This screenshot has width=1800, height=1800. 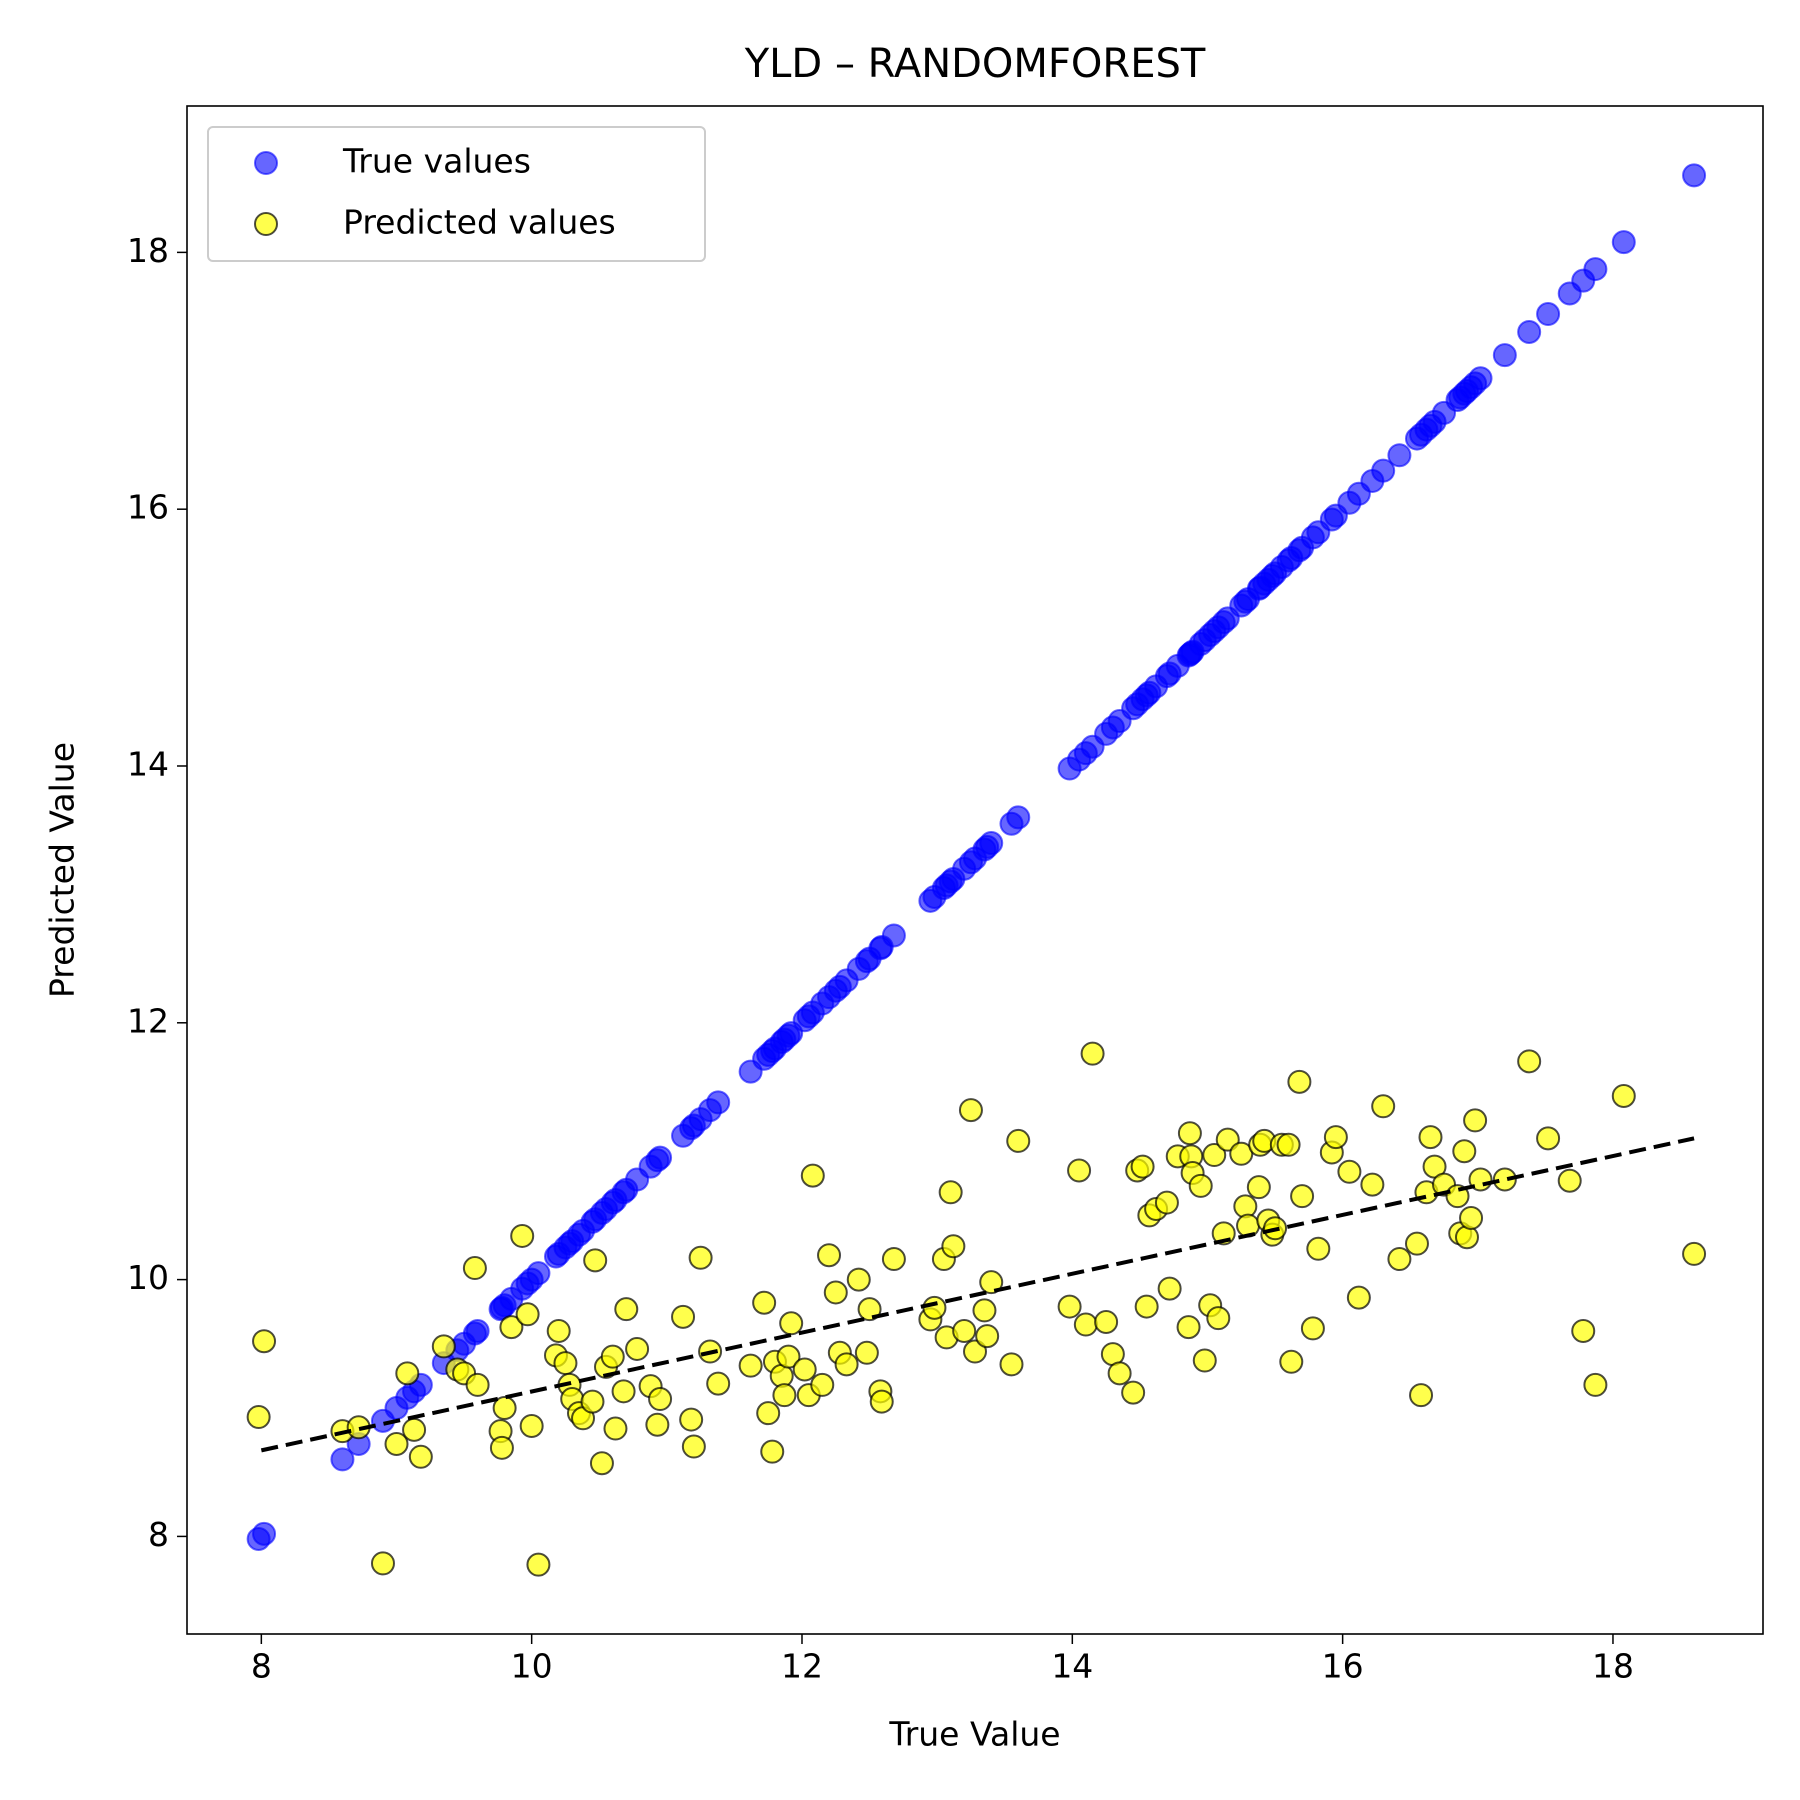 What do you see at coordinates (479, 222) in the screenshot?
I see `legend-label: Predicted values` at bounding box center [479, 222].